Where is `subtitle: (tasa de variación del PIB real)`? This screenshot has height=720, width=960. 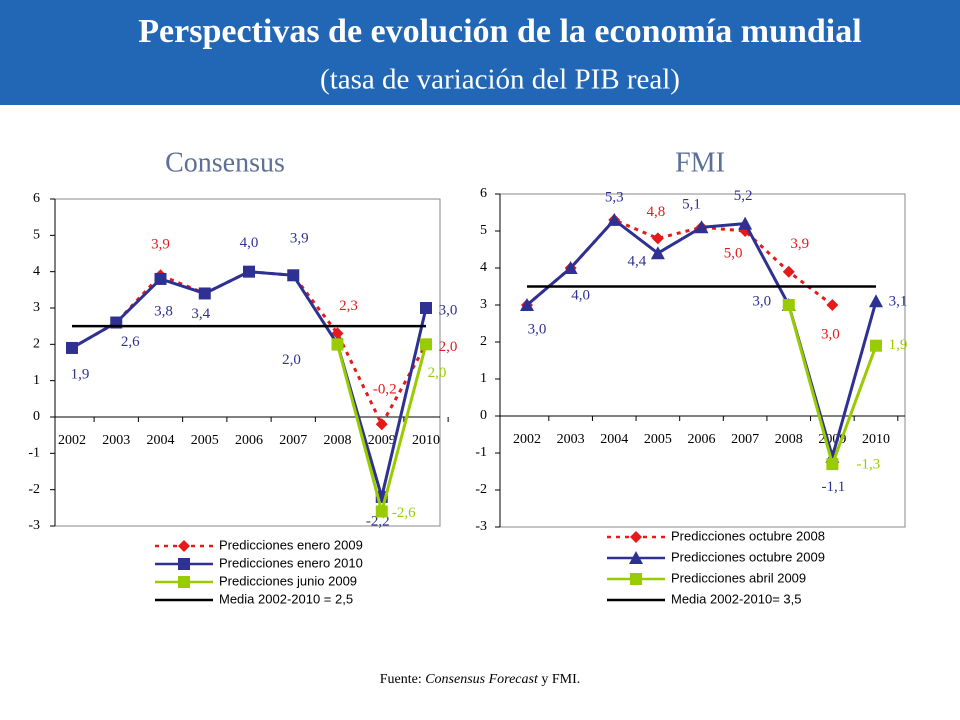
subtitle: (tasa de variación del PIB real) is located at coordinates (500, 80).